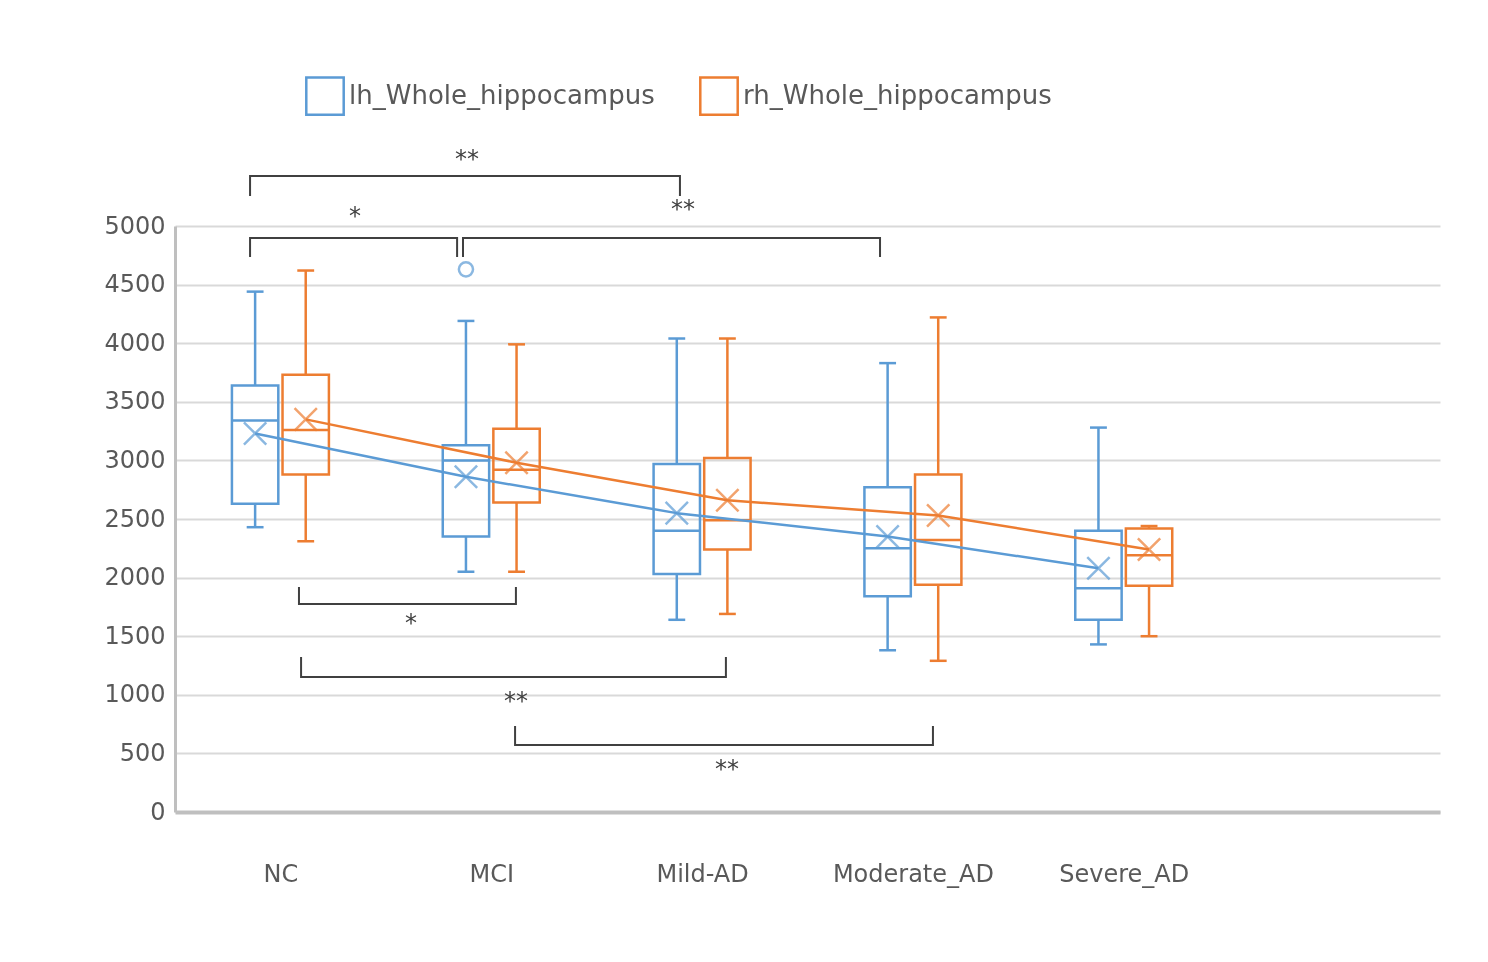 Image resolution: width=1488 pixels, height=962 pixels. Describe the element at coordinates (135, 401) in the screenshot. I see `y-tick-label: 3500` at that location.